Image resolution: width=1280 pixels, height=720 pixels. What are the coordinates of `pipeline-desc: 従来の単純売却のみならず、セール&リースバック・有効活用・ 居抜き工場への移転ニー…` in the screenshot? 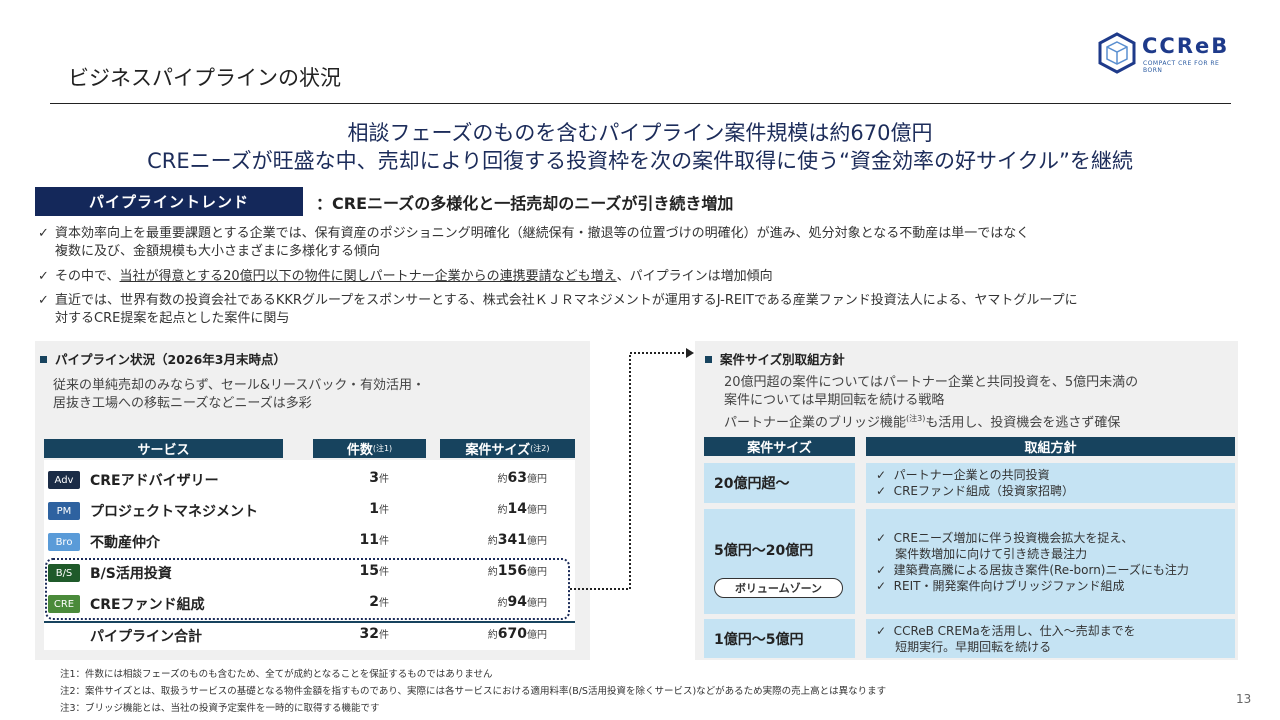 It's located at (239, 394).